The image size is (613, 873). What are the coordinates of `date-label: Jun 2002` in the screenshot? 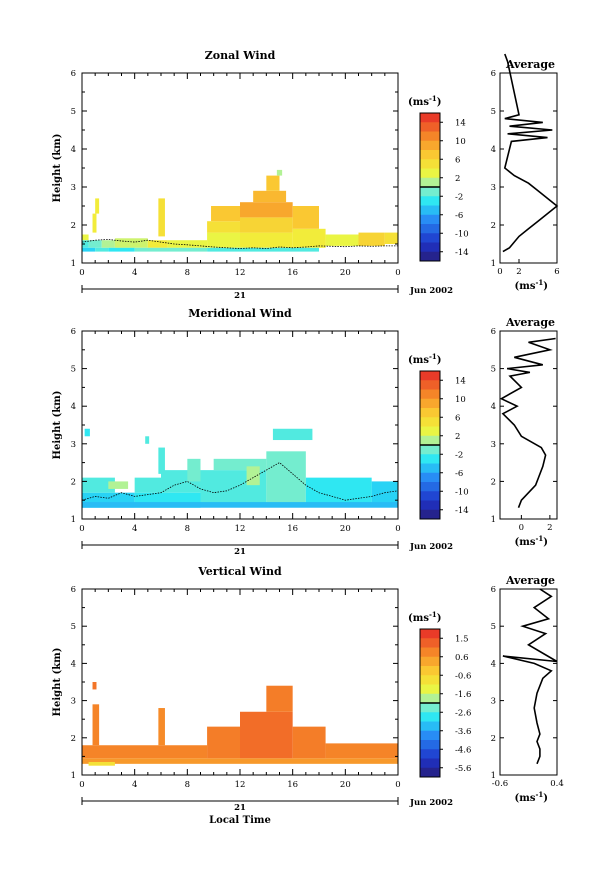 It's located at (431, 291).